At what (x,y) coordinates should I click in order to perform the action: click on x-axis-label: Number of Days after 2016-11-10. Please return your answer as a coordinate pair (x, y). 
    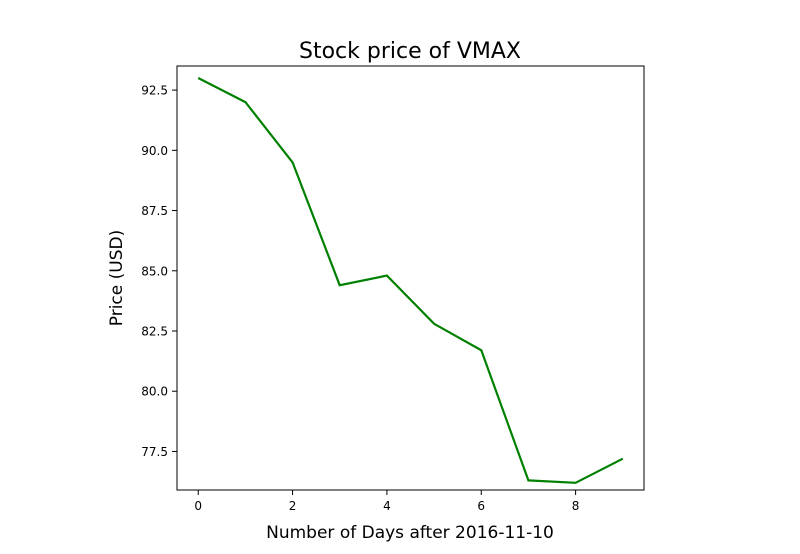
    Looking at the image, I should click on (410, 533).